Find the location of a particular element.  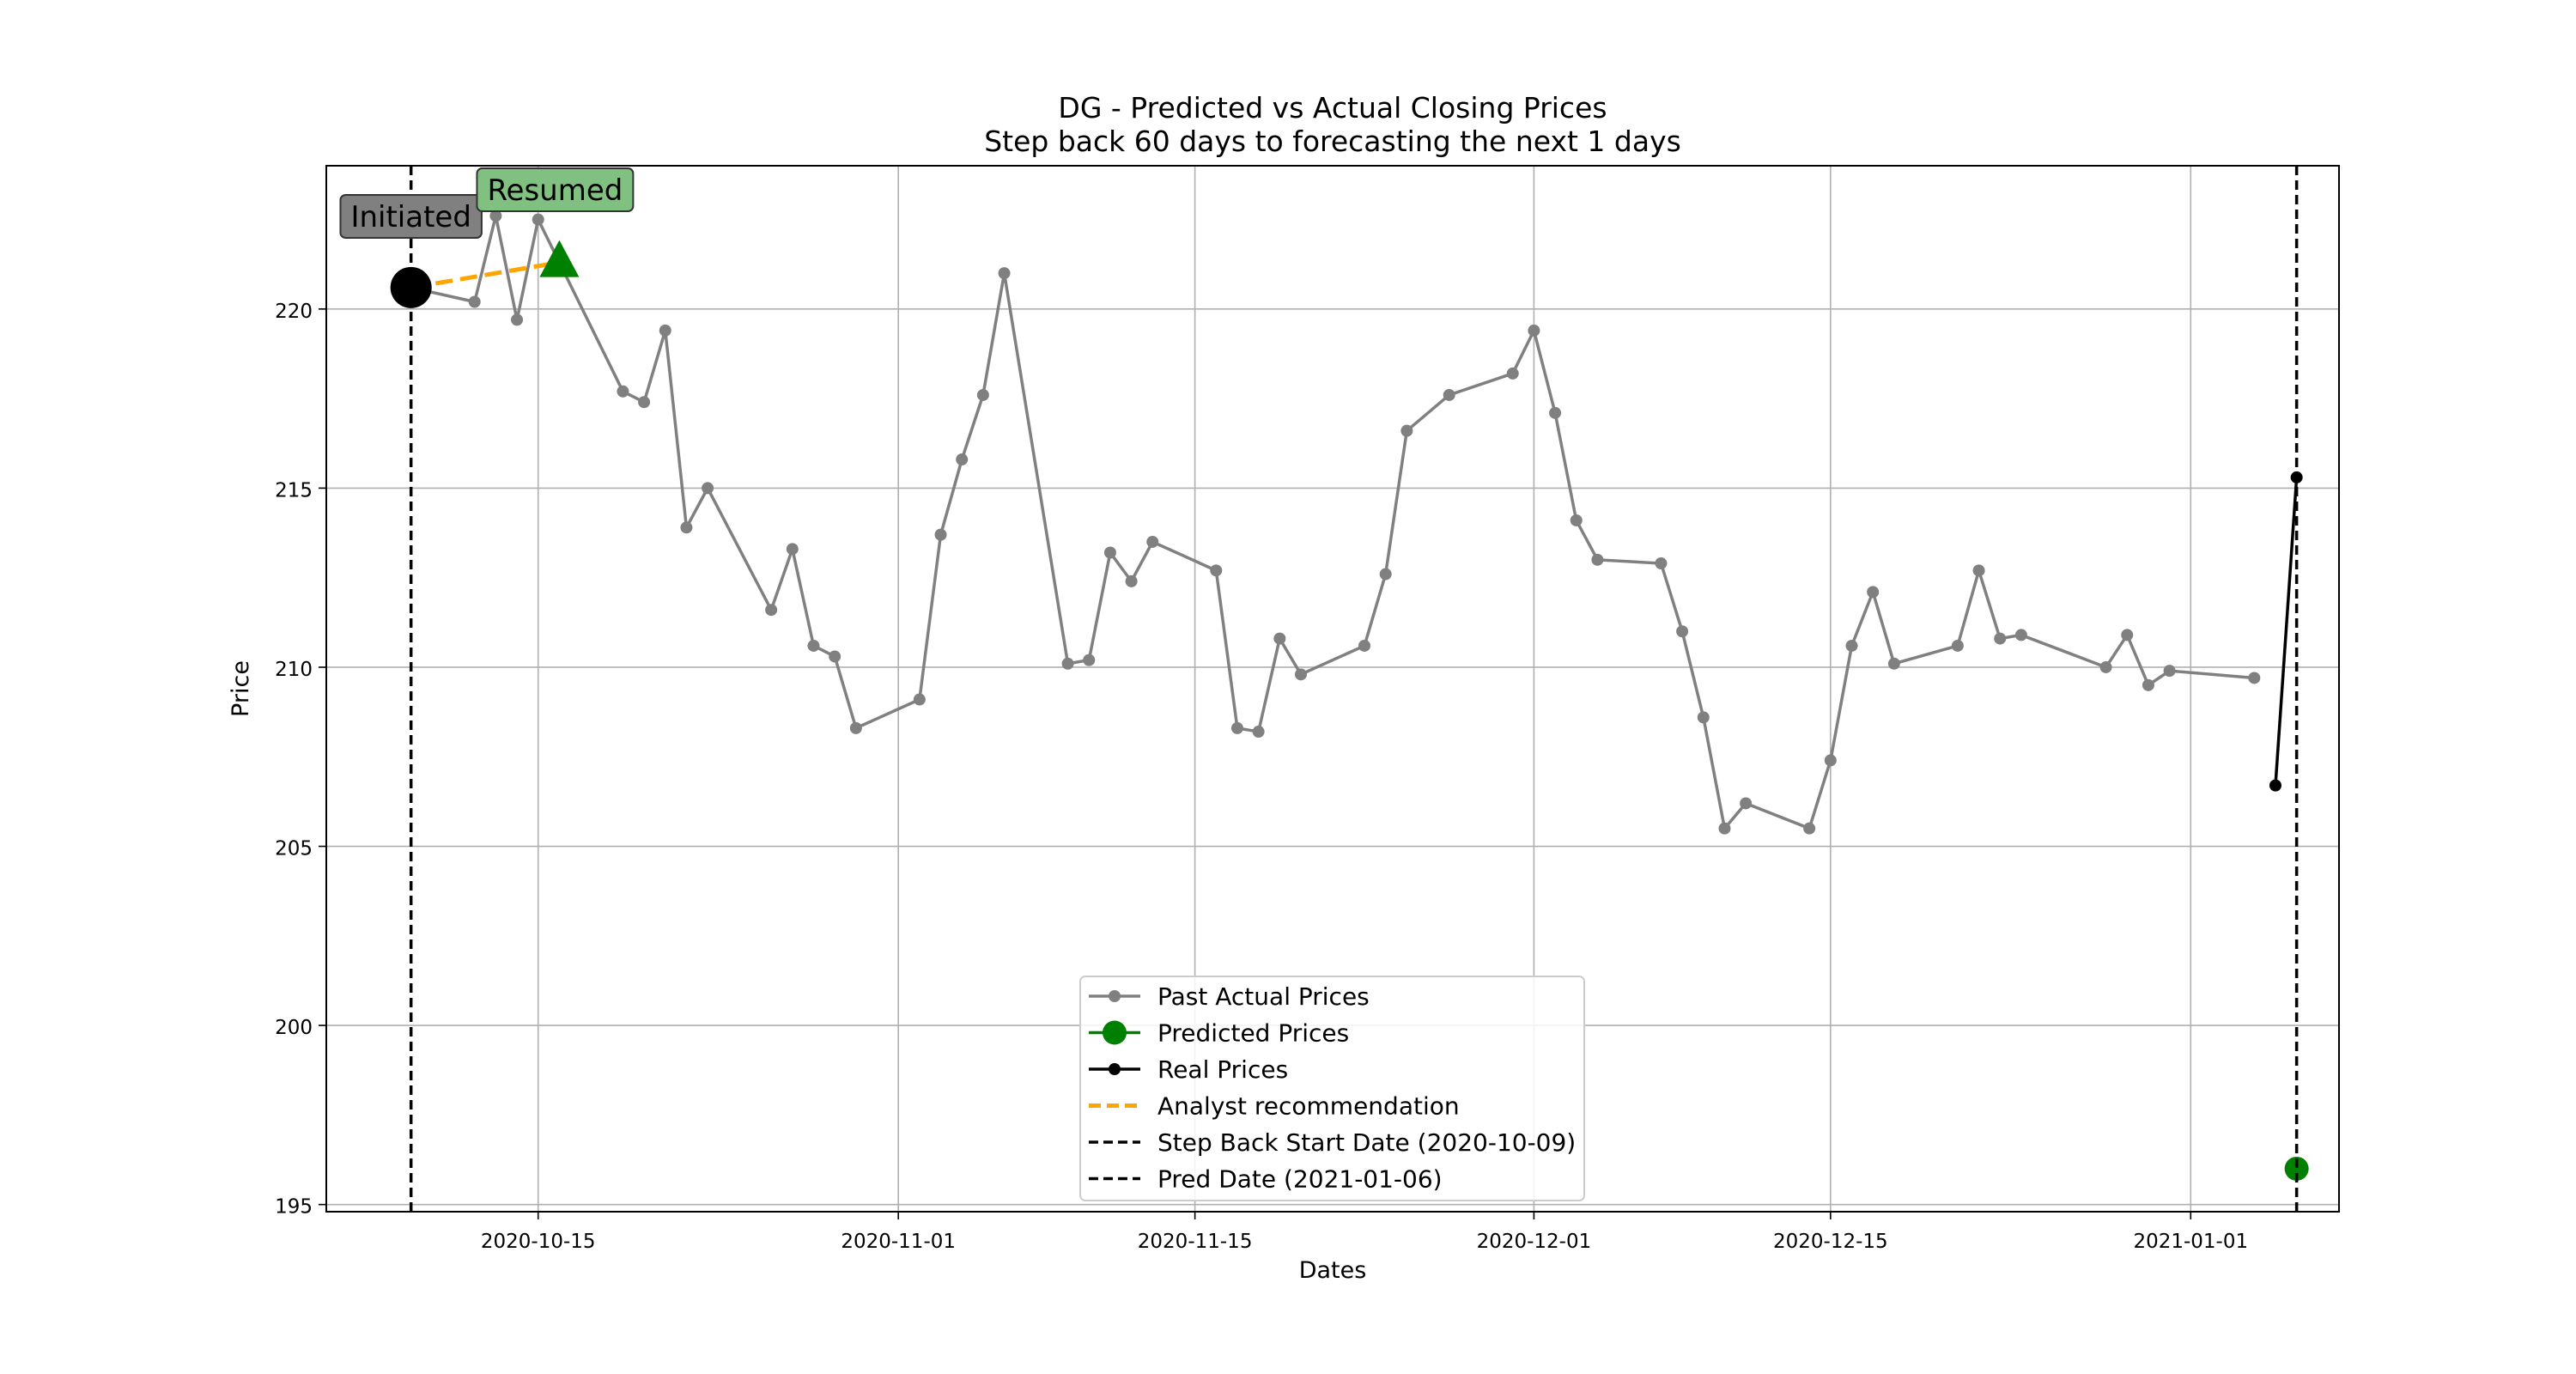

legend-box is located at coordinates (1332, 1088).